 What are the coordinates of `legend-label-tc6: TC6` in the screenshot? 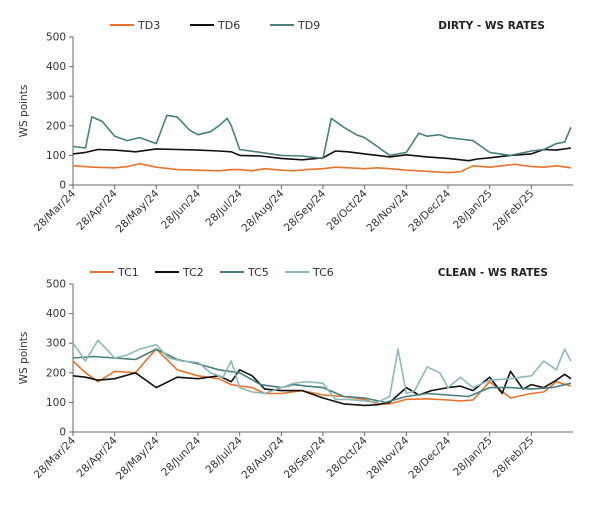 It's located at (323, 272).